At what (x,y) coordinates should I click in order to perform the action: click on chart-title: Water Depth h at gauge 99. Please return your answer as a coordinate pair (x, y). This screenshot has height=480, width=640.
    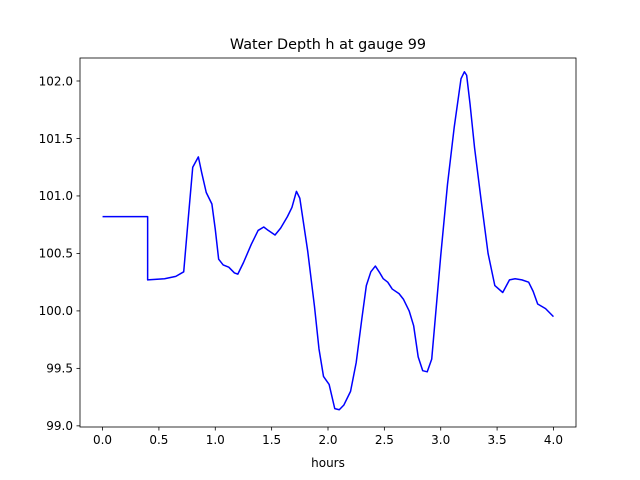
    Looking at the image, I should click on (328, 45).